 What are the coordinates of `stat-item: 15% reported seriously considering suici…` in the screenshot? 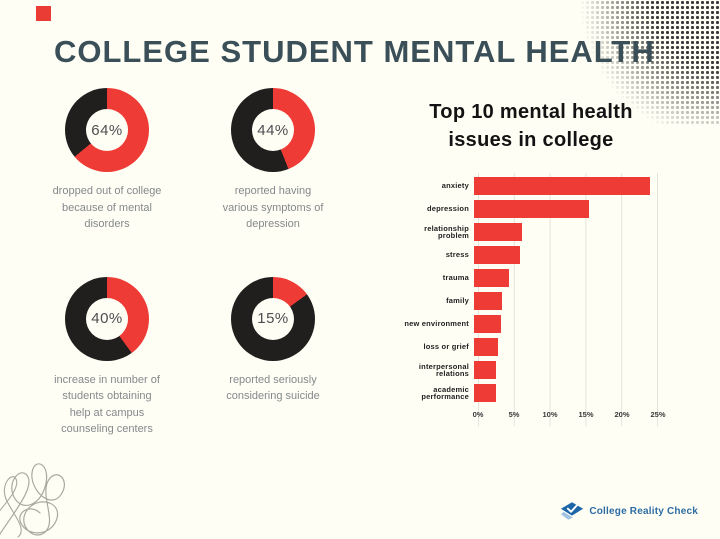 It's located at (273, 357).